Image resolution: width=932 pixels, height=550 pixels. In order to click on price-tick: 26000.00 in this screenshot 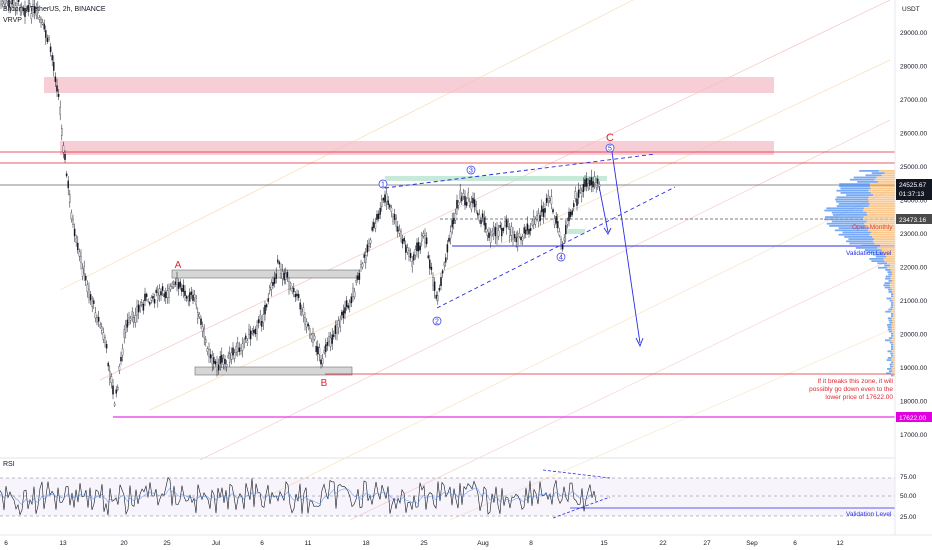, I will do `click(913, 134)`.